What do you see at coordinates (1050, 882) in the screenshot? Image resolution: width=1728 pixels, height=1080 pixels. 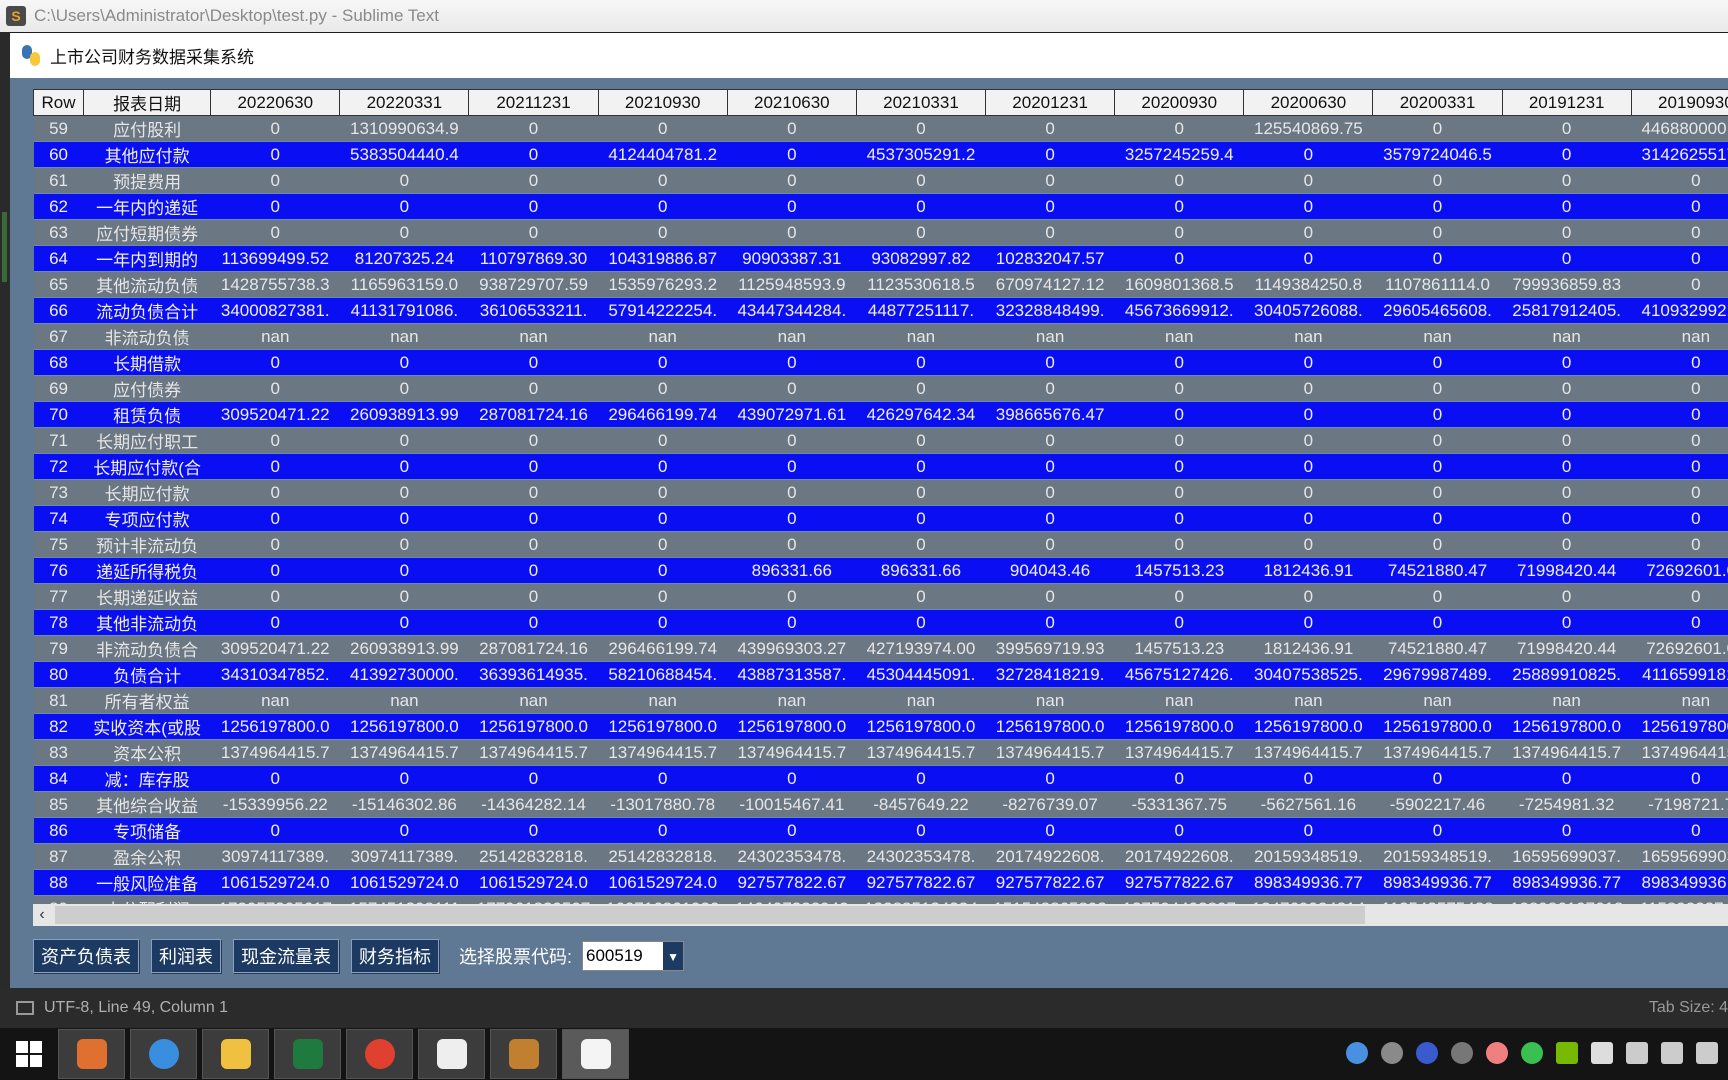 I see `table-cell: 927577822.67` at bounding box center [1050, 882].